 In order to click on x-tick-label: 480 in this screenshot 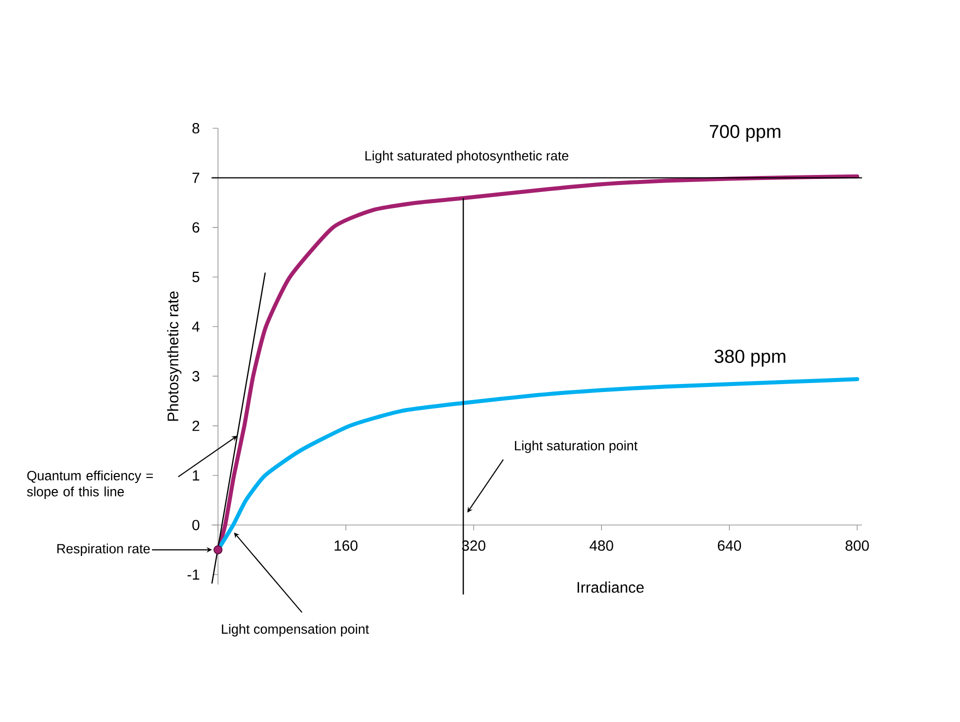, I will do `click(602, 545)`.